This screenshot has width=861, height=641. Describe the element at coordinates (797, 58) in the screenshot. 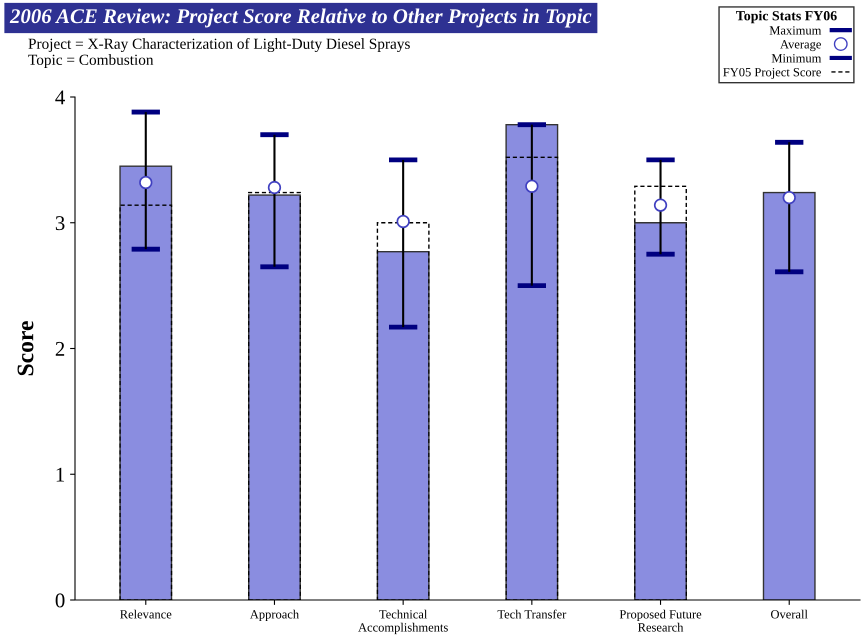

I see `text: Minimum` at that location.